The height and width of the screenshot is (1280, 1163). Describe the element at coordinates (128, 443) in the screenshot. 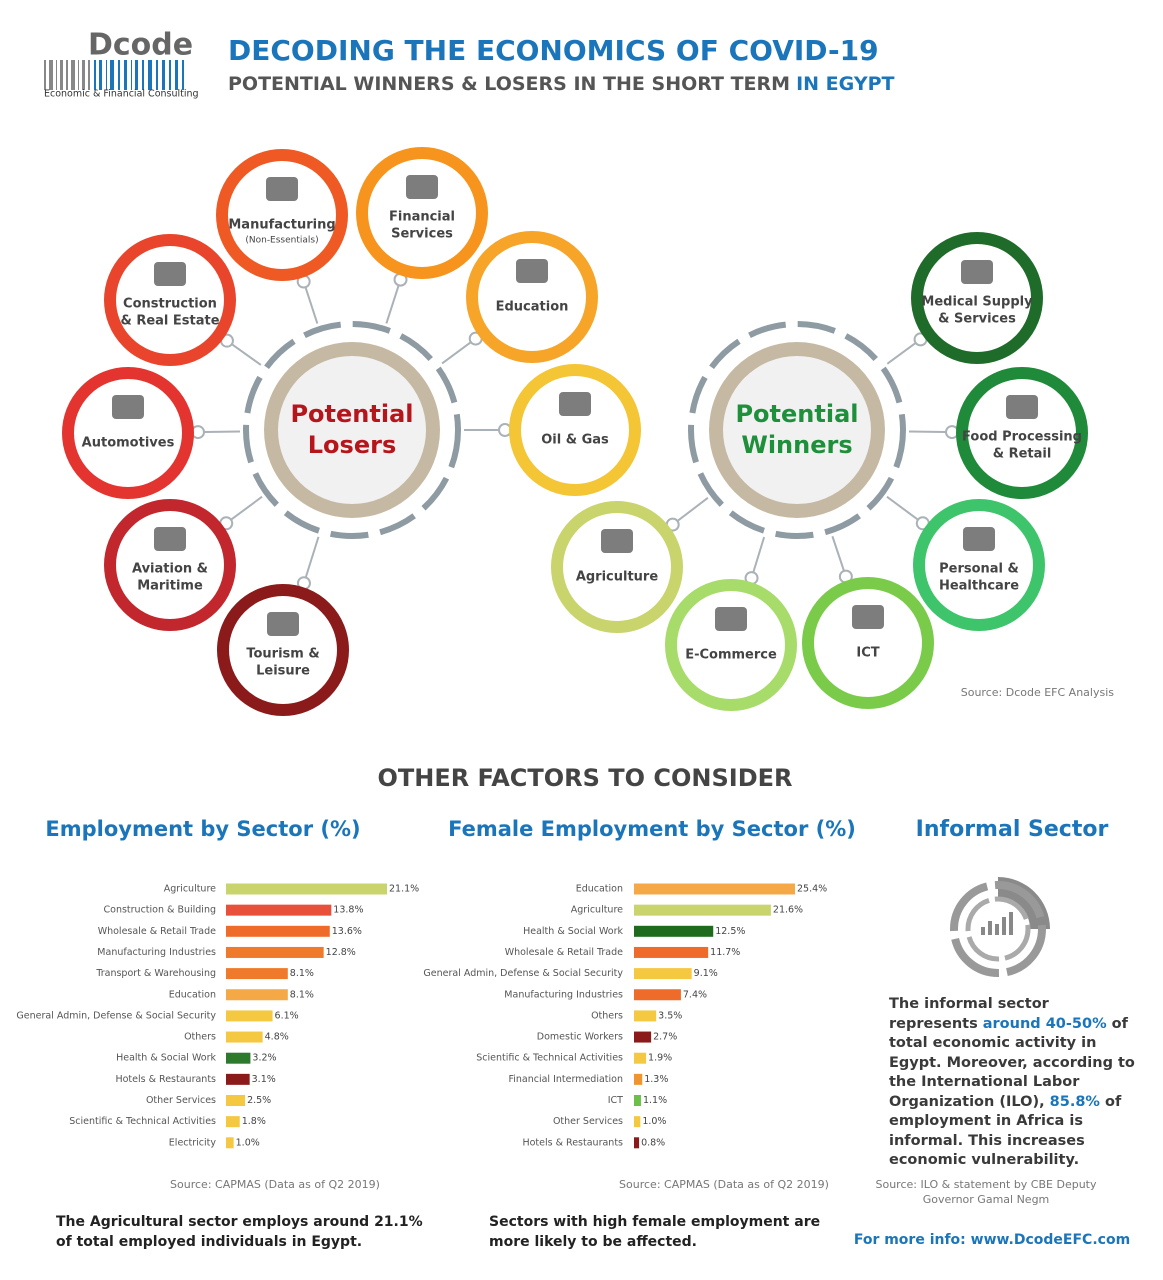

I see `node-label: Automotives` at that location.